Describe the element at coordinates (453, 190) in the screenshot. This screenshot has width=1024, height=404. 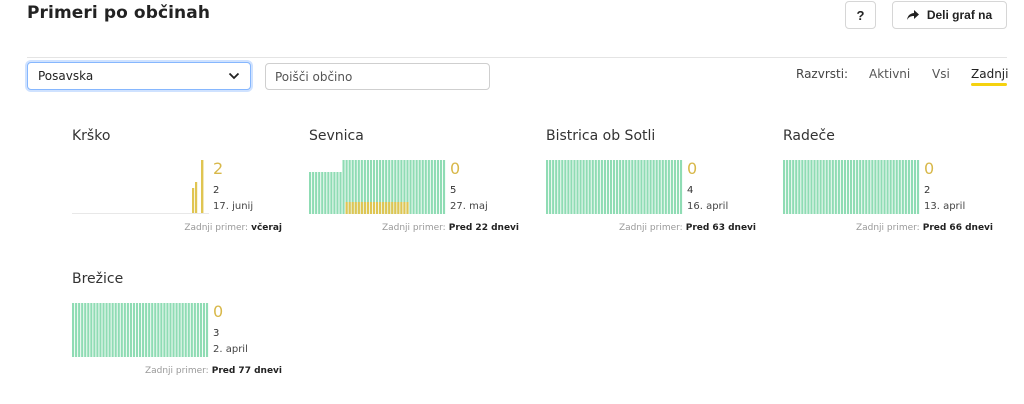
I see `total-count: 5` at that location.